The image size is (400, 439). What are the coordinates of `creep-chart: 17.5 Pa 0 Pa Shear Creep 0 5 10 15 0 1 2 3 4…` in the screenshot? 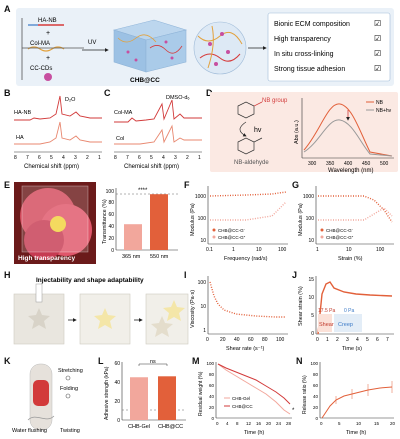 It's located at (346, 314).